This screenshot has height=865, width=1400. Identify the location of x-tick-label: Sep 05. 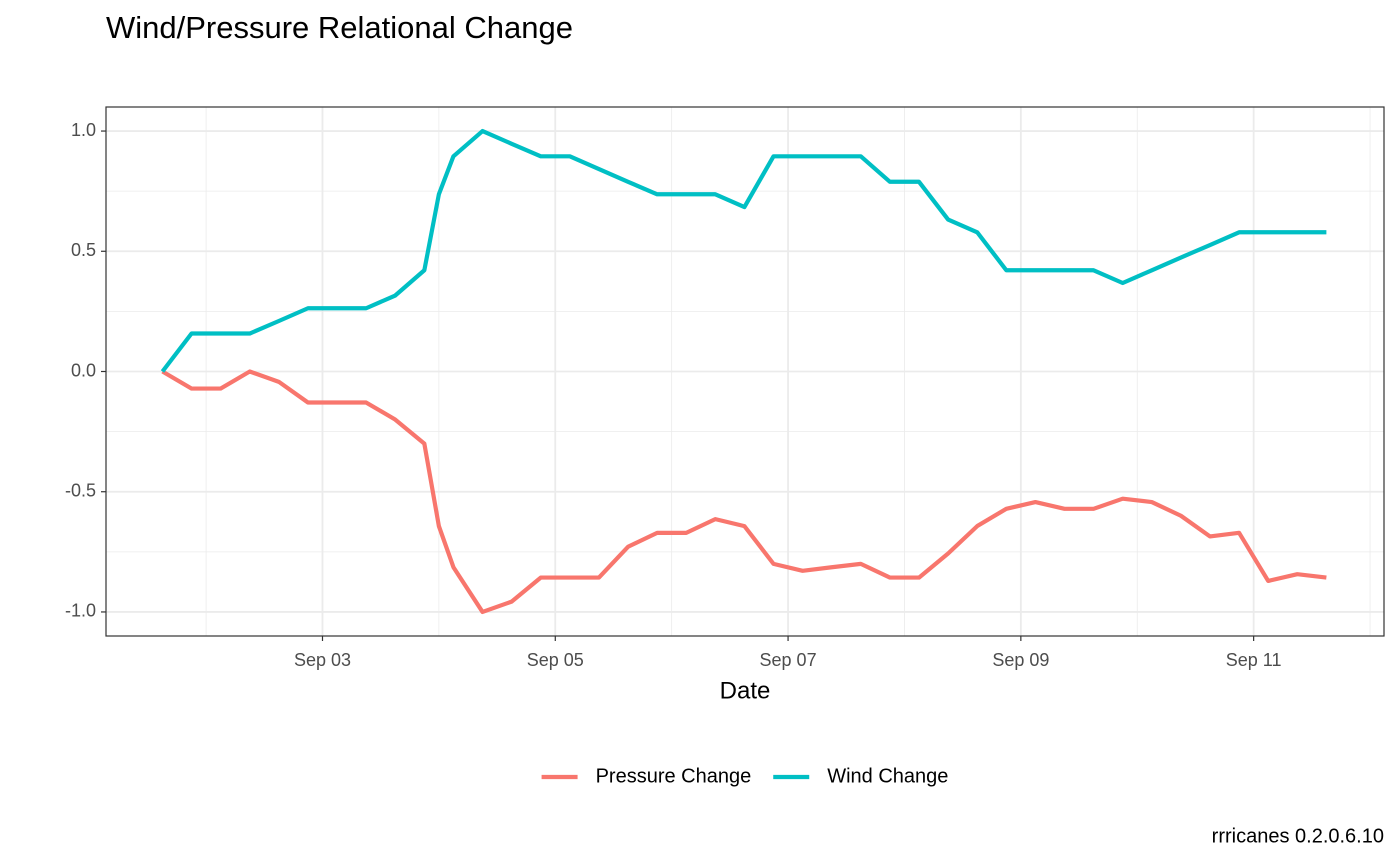
(555, 660).